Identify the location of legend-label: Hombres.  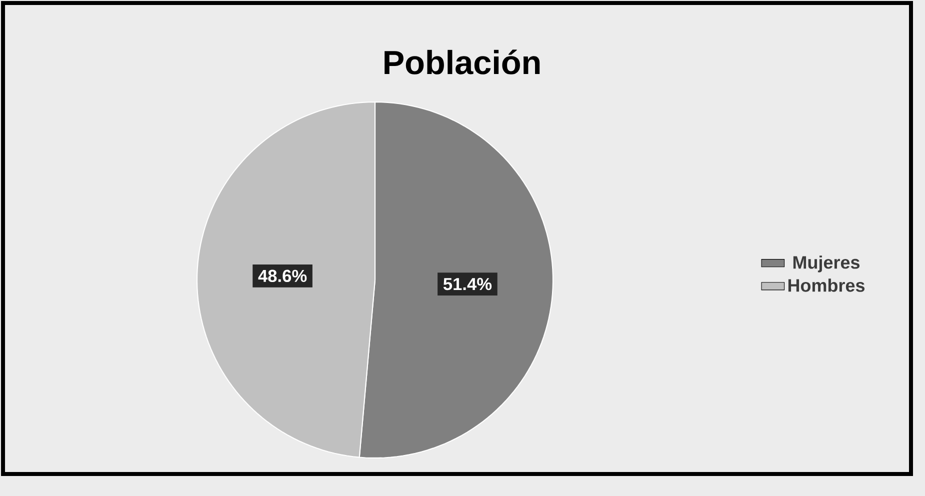
(826, 285).